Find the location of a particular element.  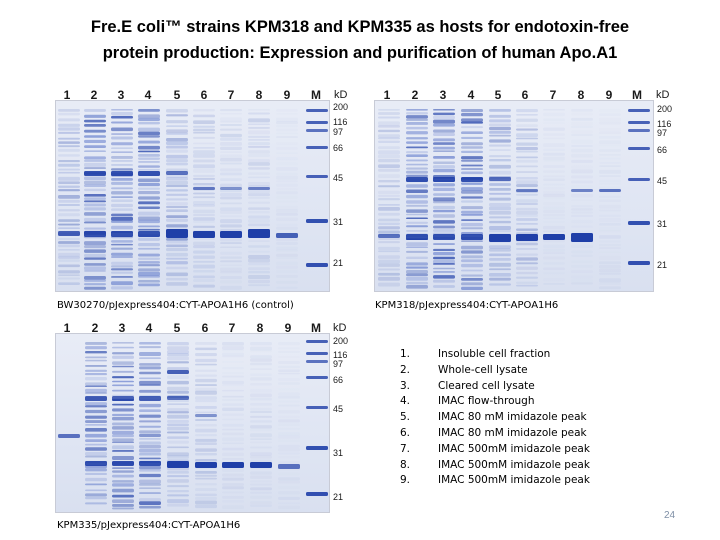

lane-label: 8 is located at coordinates (259, 95).